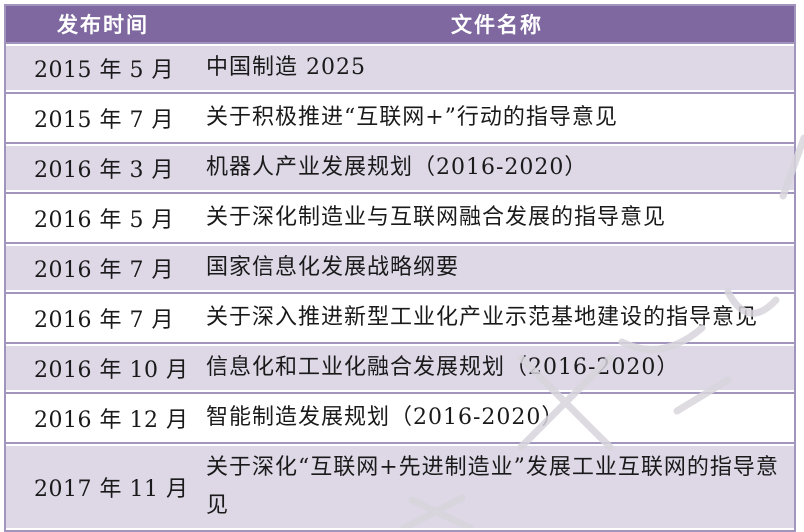 Image resolution: width=804 pixels, height=532 pixels. What do you see at coordinates (102, 168) in the screenshot?
I see `publish-date-cell: 2016 年 3 月` at bounding box center [102, 168].